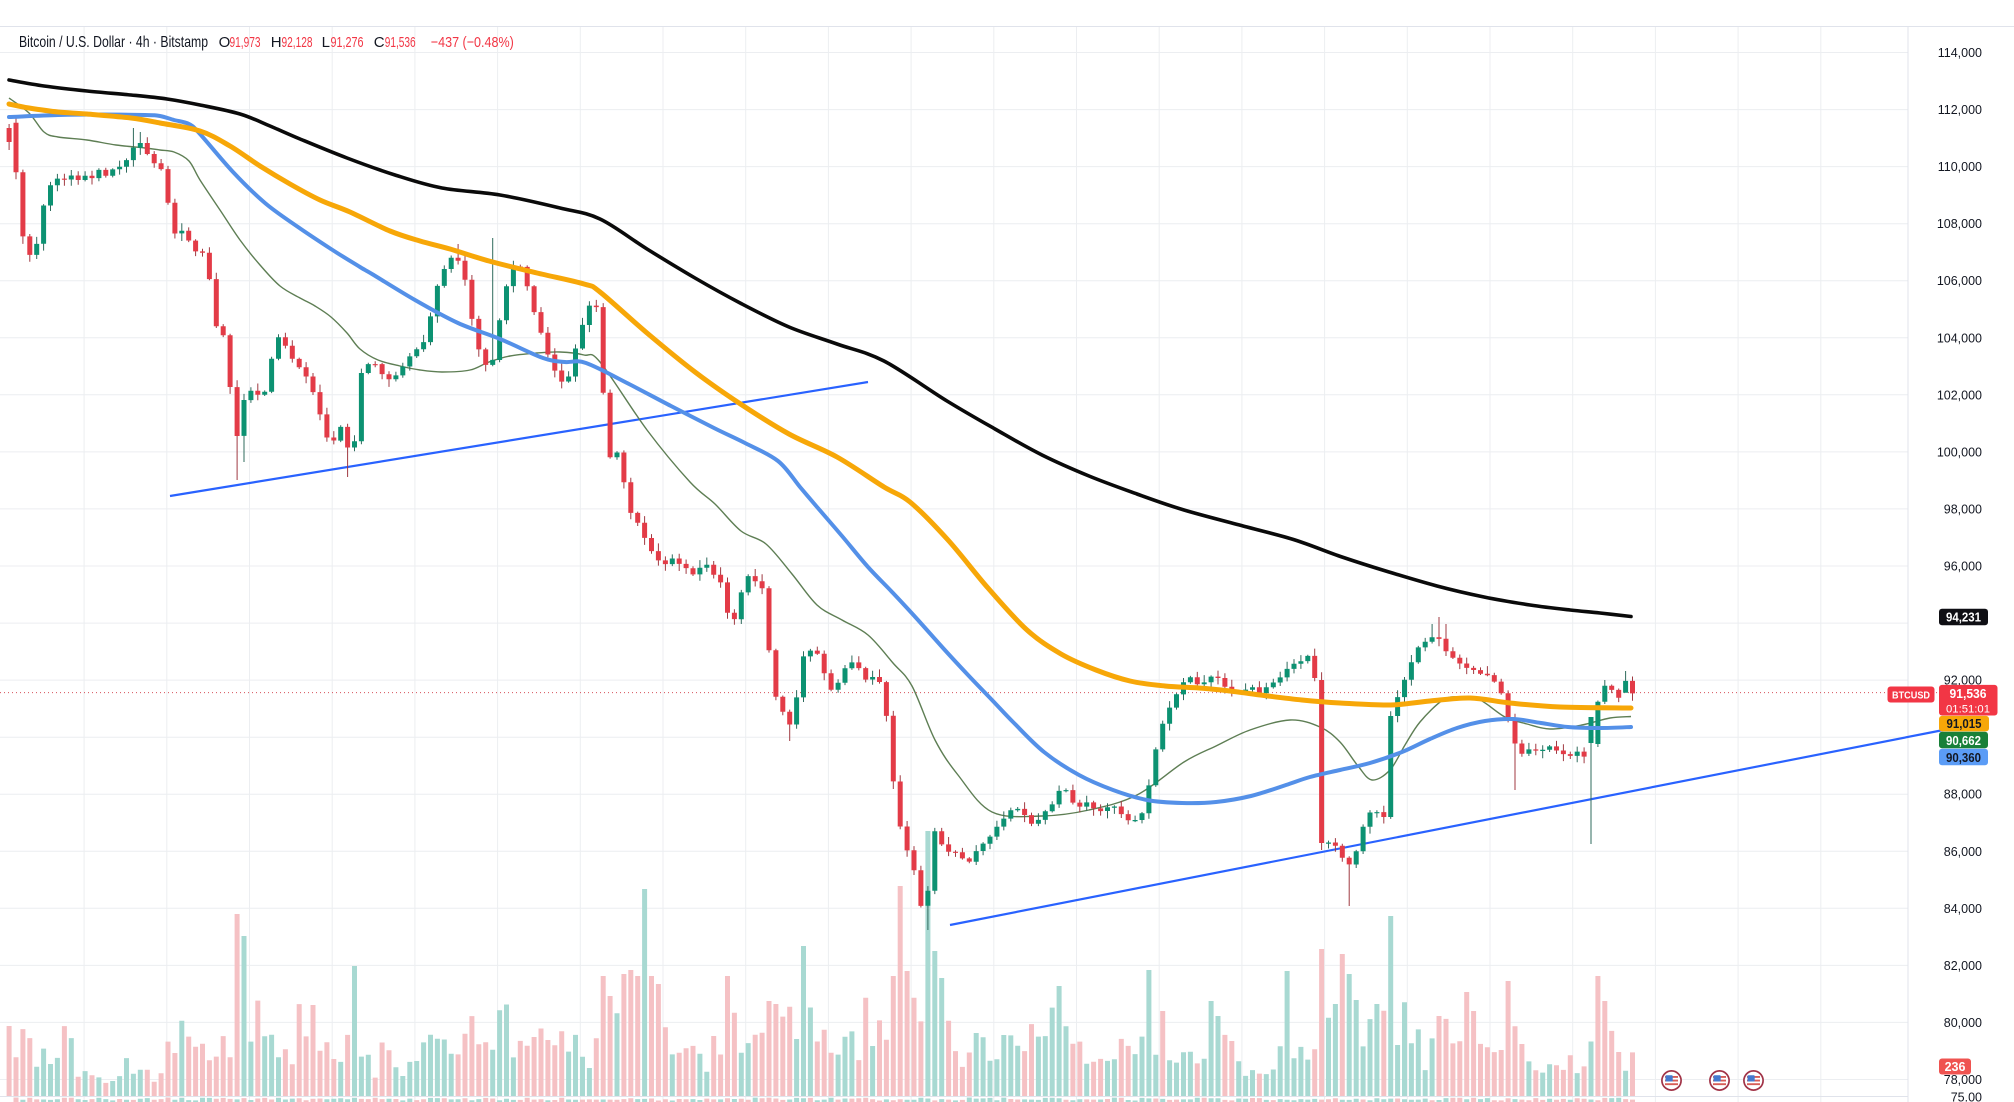  I want to click on svg-text: 82,000, so click(1963, 966).